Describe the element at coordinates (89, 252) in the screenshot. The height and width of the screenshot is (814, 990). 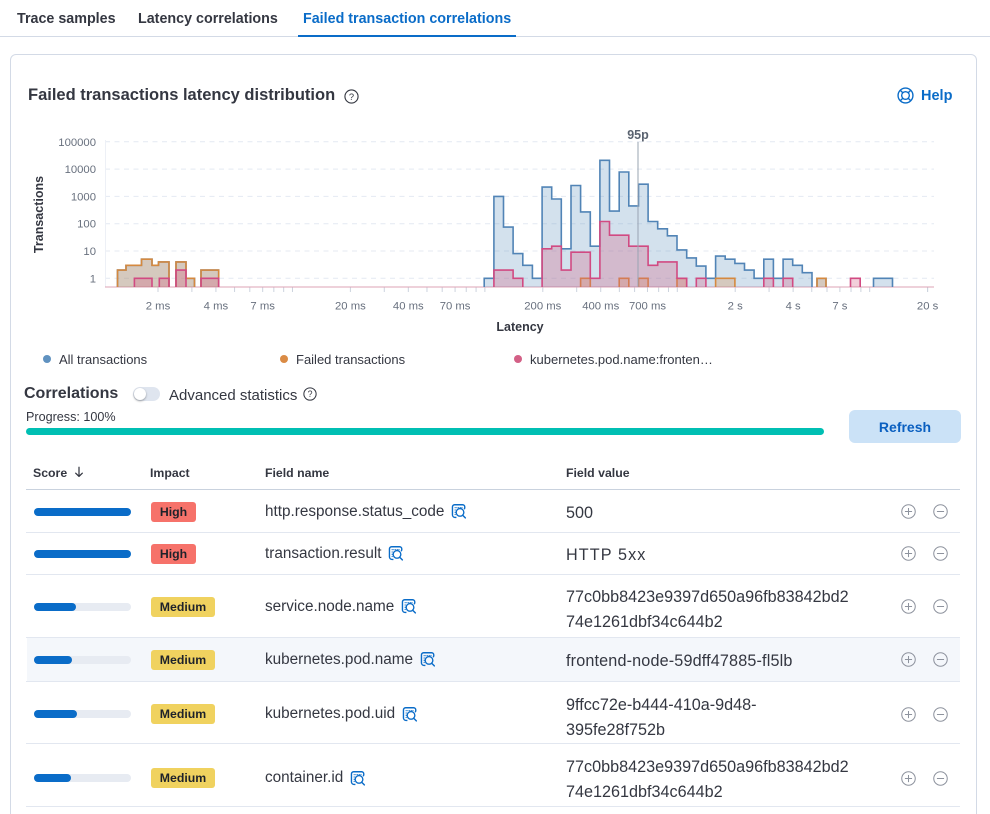
I see `svg-text: 10` at that location.